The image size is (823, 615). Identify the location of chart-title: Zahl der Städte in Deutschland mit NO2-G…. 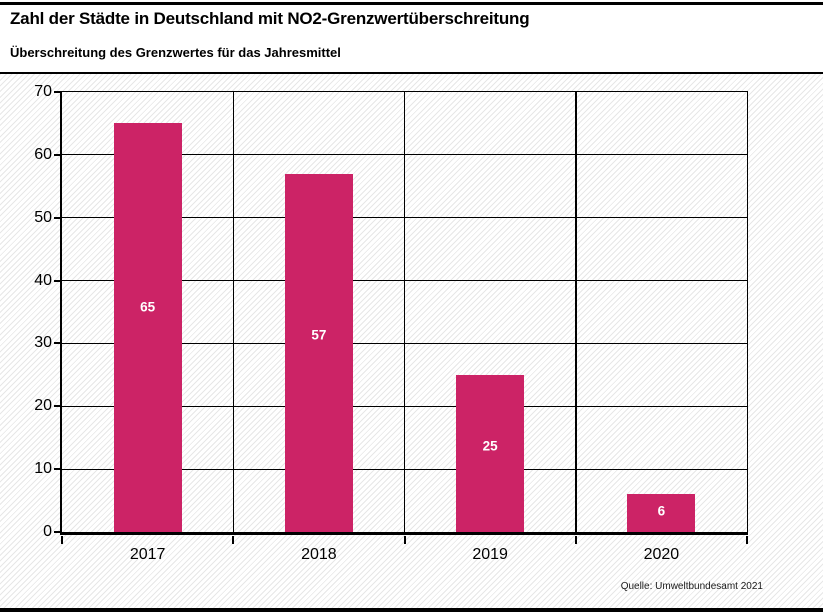
(270, 18).